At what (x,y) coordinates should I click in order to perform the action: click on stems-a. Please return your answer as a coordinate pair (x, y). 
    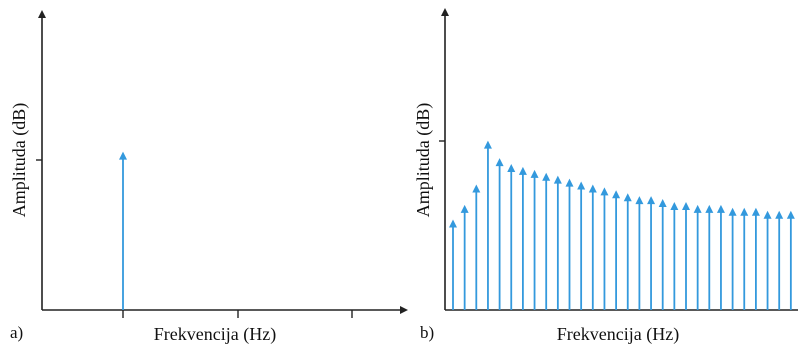
    Looking at the image, I should click on (123, 230).